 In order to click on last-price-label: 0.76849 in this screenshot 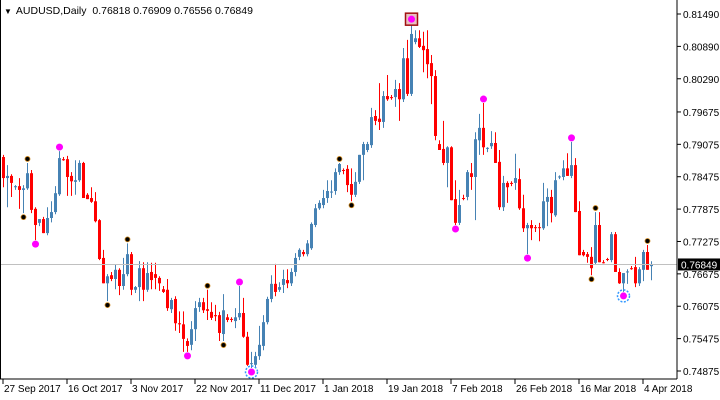, I will do `click(699, 264)`.